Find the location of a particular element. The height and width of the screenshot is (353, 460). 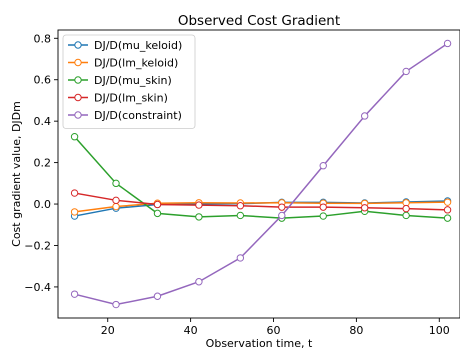

legend-label: DJ/D(mu_keloid) is located at coordinates (138, 45).